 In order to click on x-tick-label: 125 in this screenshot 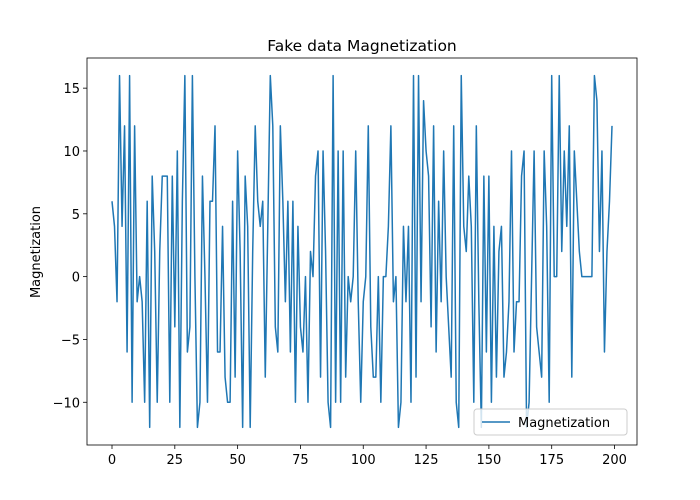, I will do `click(426, 460)`.